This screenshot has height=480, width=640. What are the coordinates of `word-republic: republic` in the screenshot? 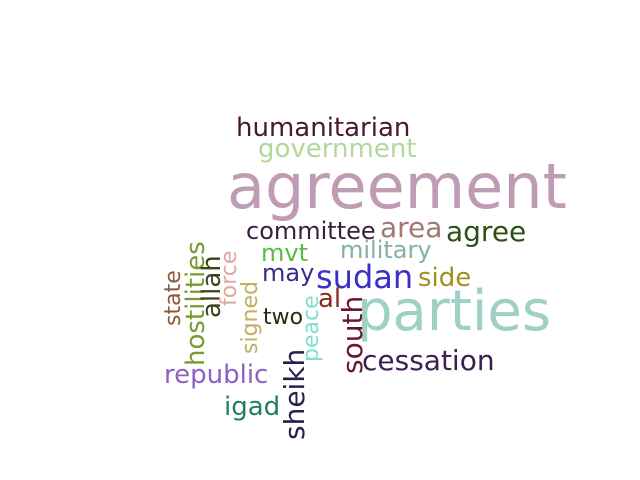 It's located at (216, 375).